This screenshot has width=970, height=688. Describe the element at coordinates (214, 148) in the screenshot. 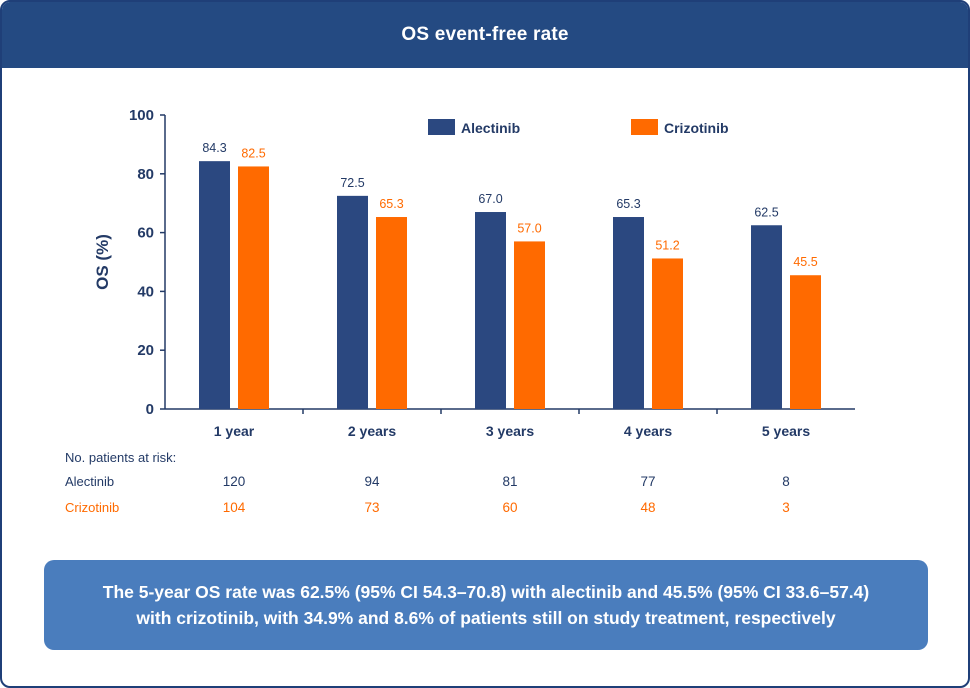

I see `data-label-alectinib: 84.3` at that location.